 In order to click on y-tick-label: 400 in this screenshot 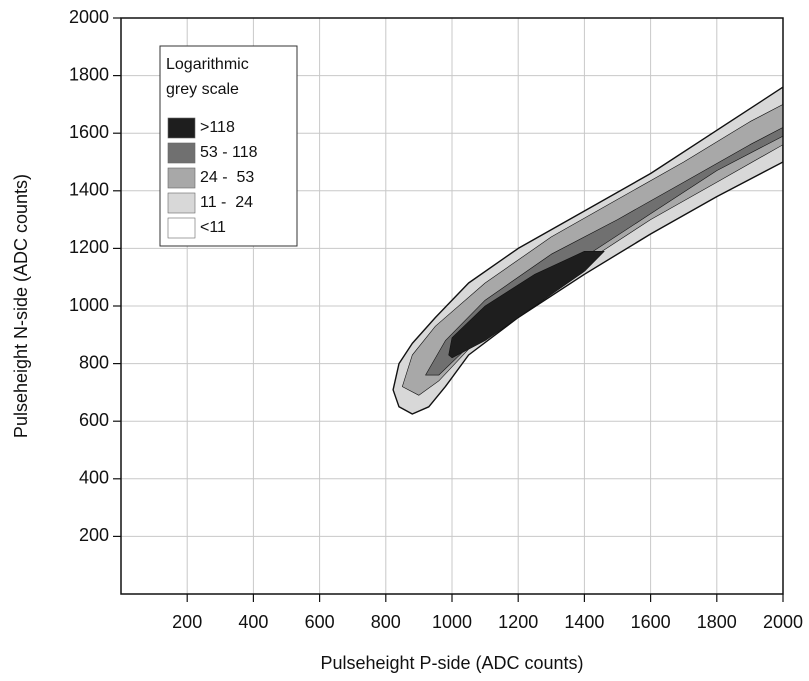, I will do `click(94, 478)`.